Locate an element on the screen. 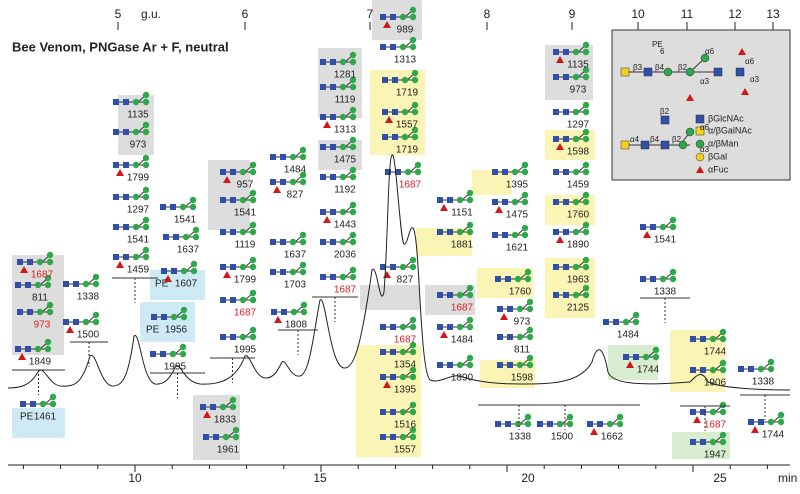 Image resolution: width=800 pixels, height=494 pixels. top-tick-label: 8 is located at coordinates (487, 14).